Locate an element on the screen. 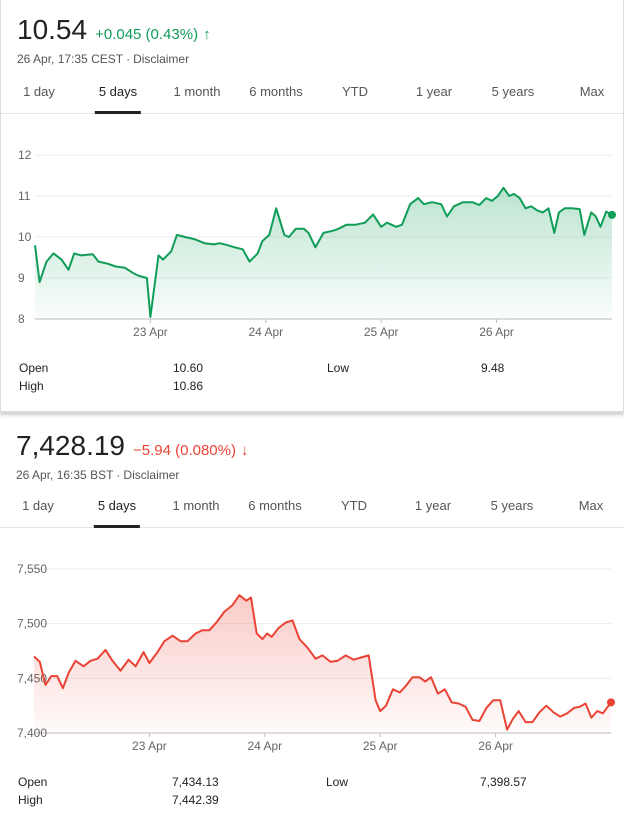 The height and width of the screenshot is (820, 624). timestamp-line: 26 Apr, 17:35 CEST · Disclaimer is located at coordinates (103, 59).